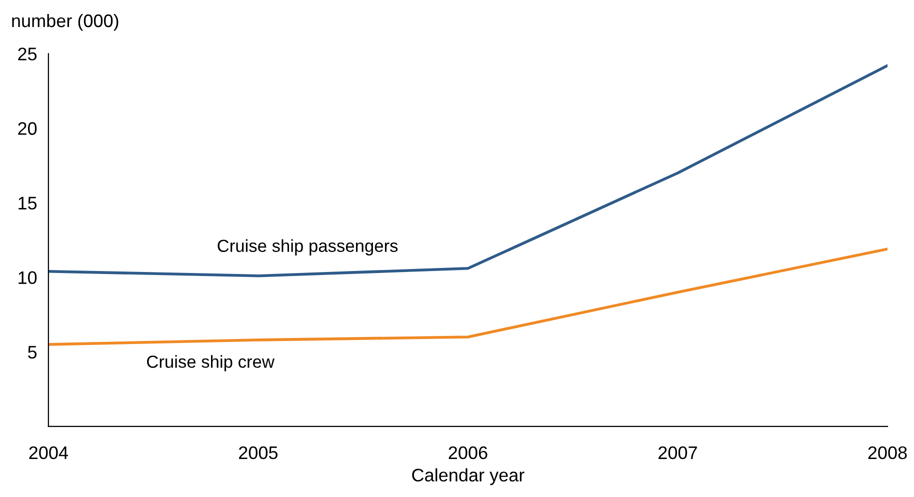 This screenshot has width=914, height=497. What do you see at coordinates (27, 277) in the screenshot?
I see `y-tick-label: 10` at bounding box center [27, 277].